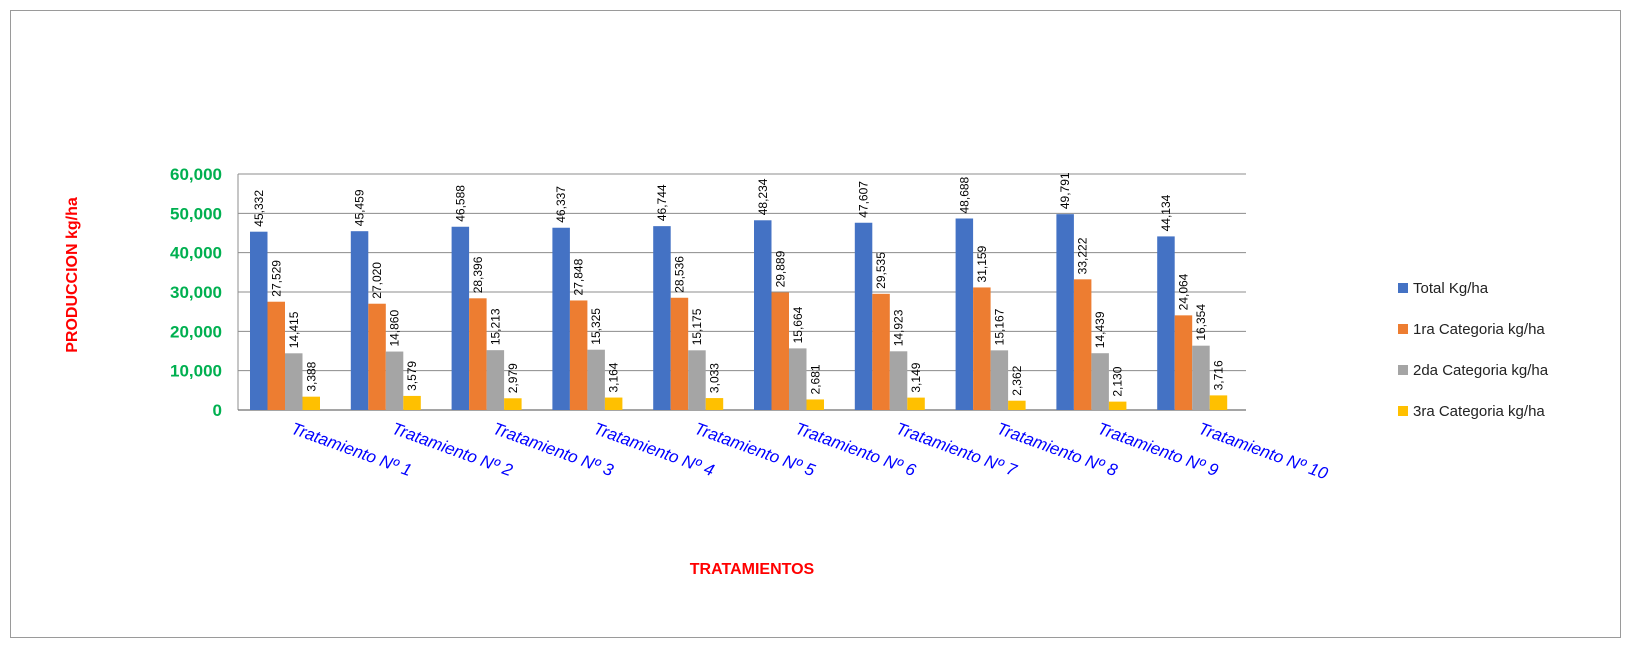 Image resolution: width=1631 pixels, height=649 pixels. What do you see at coordinates (412, 376) in the screenshot?
I see `data-label: 3,579` at bounding box center [412, 376].